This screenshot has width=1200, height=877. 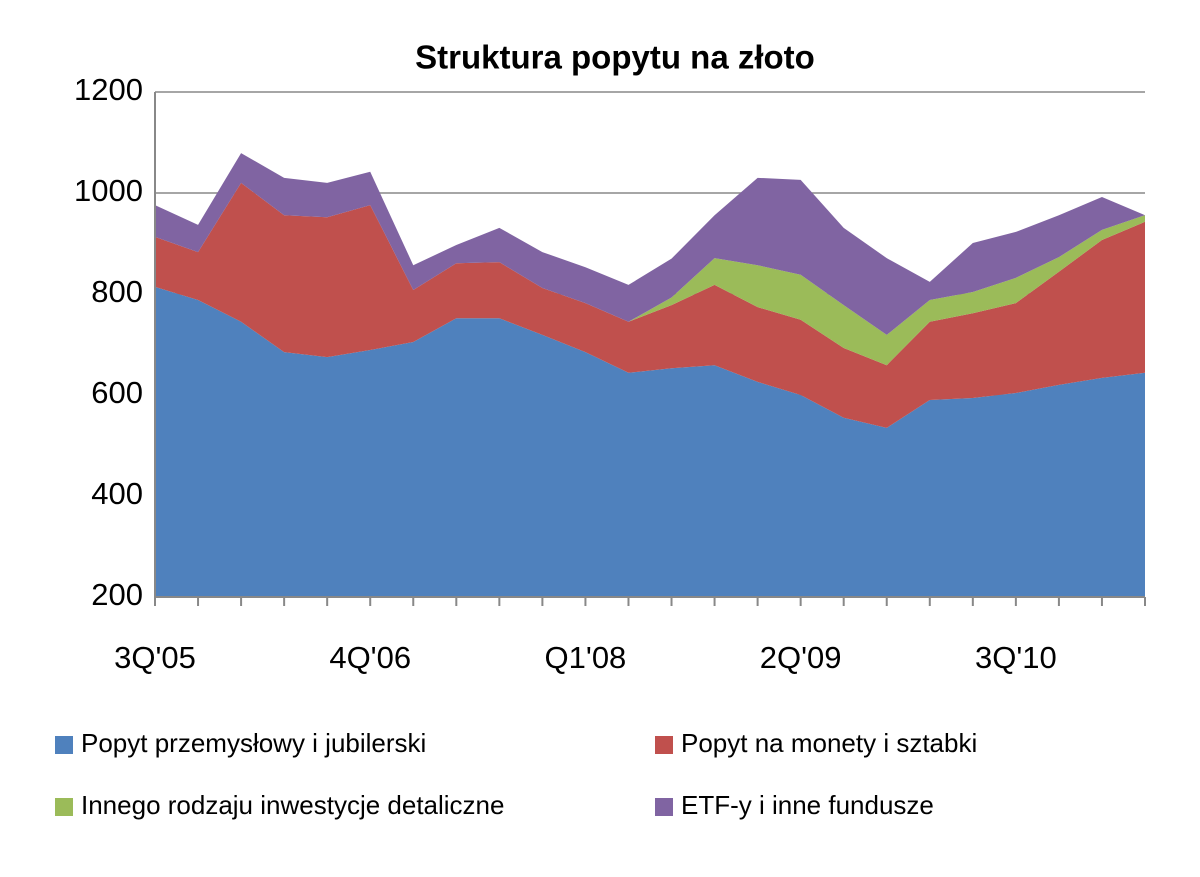 I want to click on y-tick-label: 800, so click(x=117, y=291).